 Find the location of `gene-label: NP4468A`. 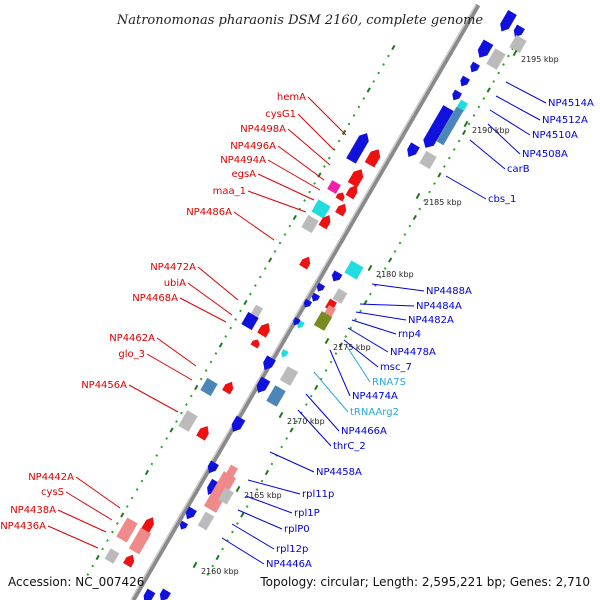

gene-label: NP4468A is located at coordinates (155, 298).